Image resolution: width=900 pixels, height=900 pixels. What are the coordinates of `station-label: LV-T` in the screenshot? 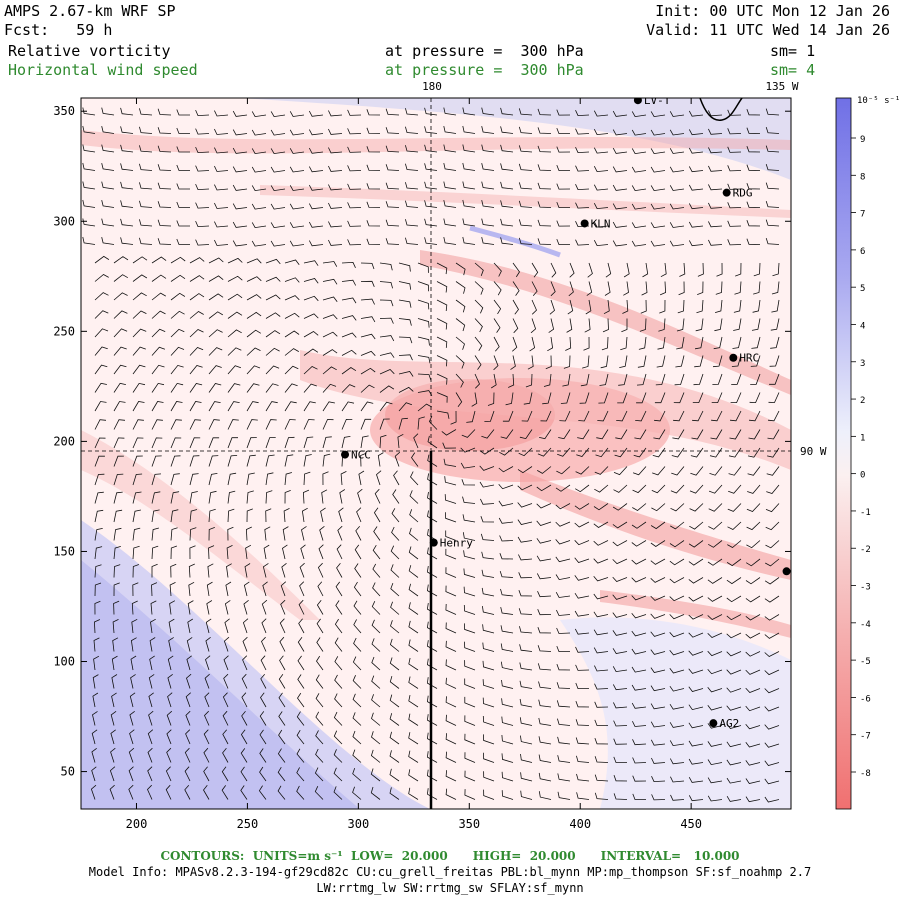 It's located at (657, 100).